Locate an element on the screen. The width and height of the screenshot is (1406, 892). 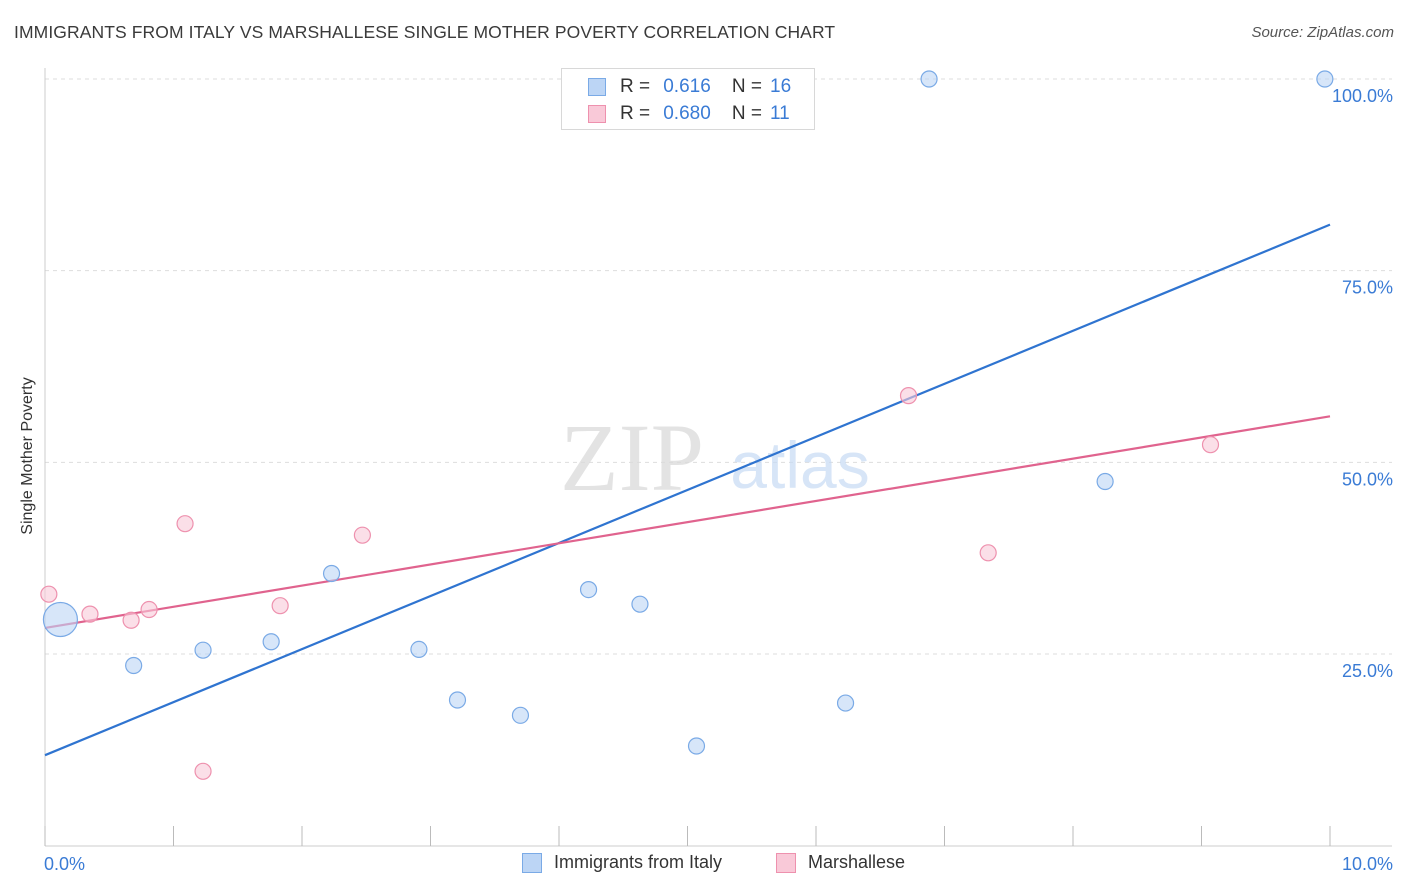
series-legend: Immigrants from Italy Marshallese is located at coordinates (703, 864).